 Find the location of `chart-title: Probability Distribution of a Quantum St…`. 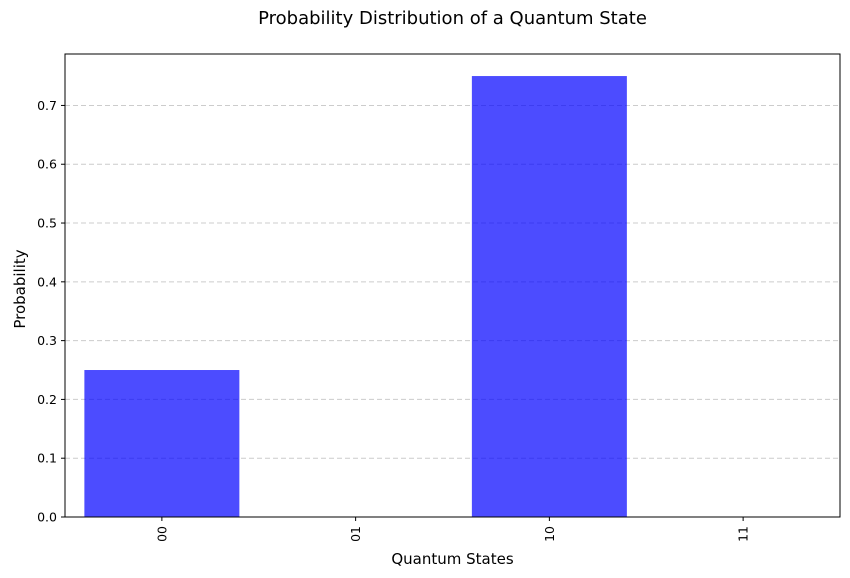

chart-title: Probability Distribution of a Quantum St… is located at coordinates (452, 18).